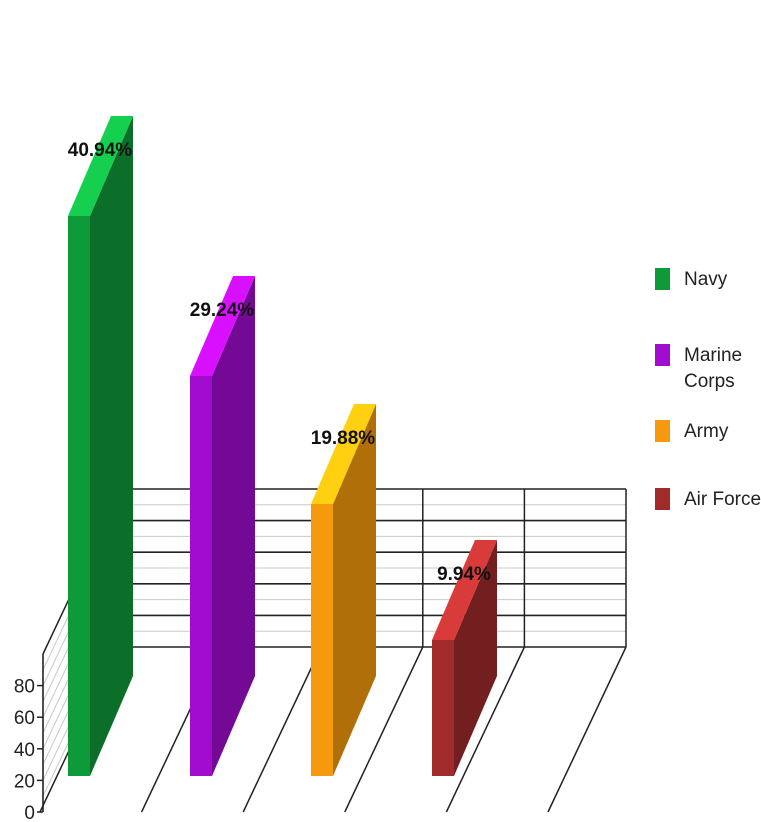 This screenshot has height=822, width=761. Describe the element at coordinates (722, 499) in the screenshot. I see `legend-label: Air Force` at that location.